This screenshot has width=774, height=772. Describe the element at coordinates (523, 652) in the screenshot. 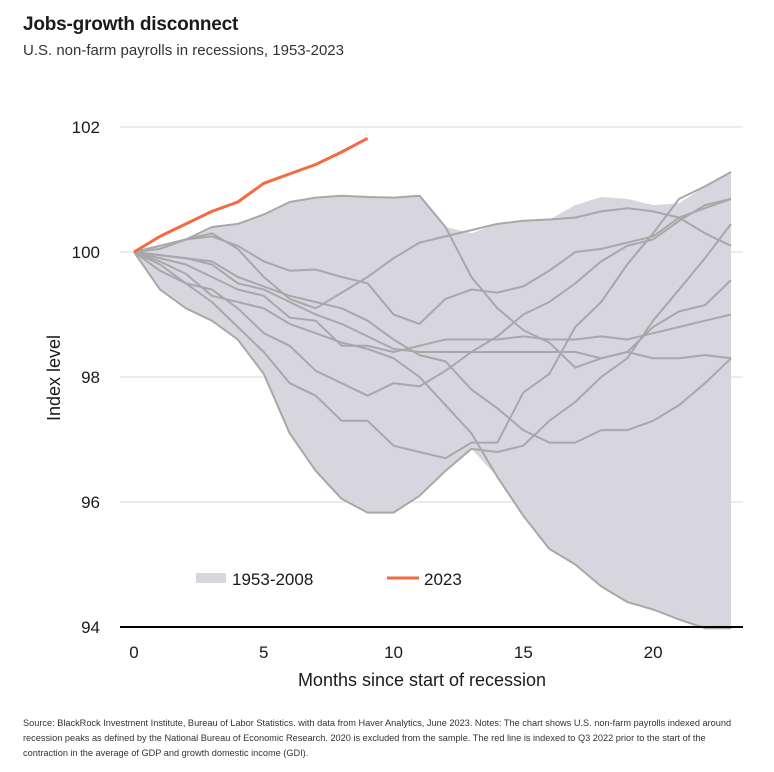

I see `x-tick-label: 15` at that location.